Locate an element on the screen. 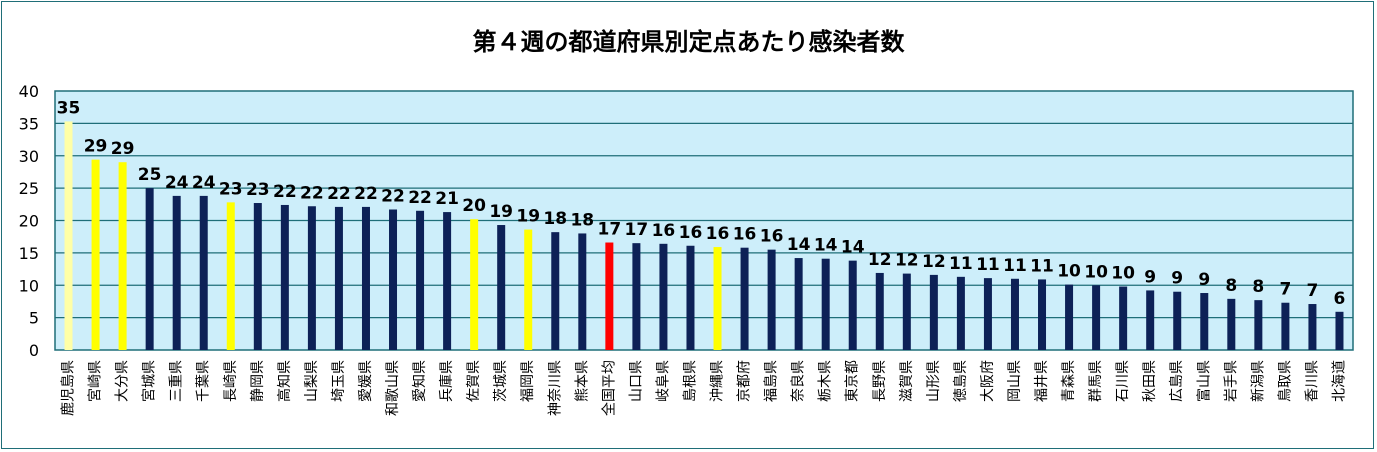  x-tick-label: 岩手県 is located at coordinates (1231, 381).